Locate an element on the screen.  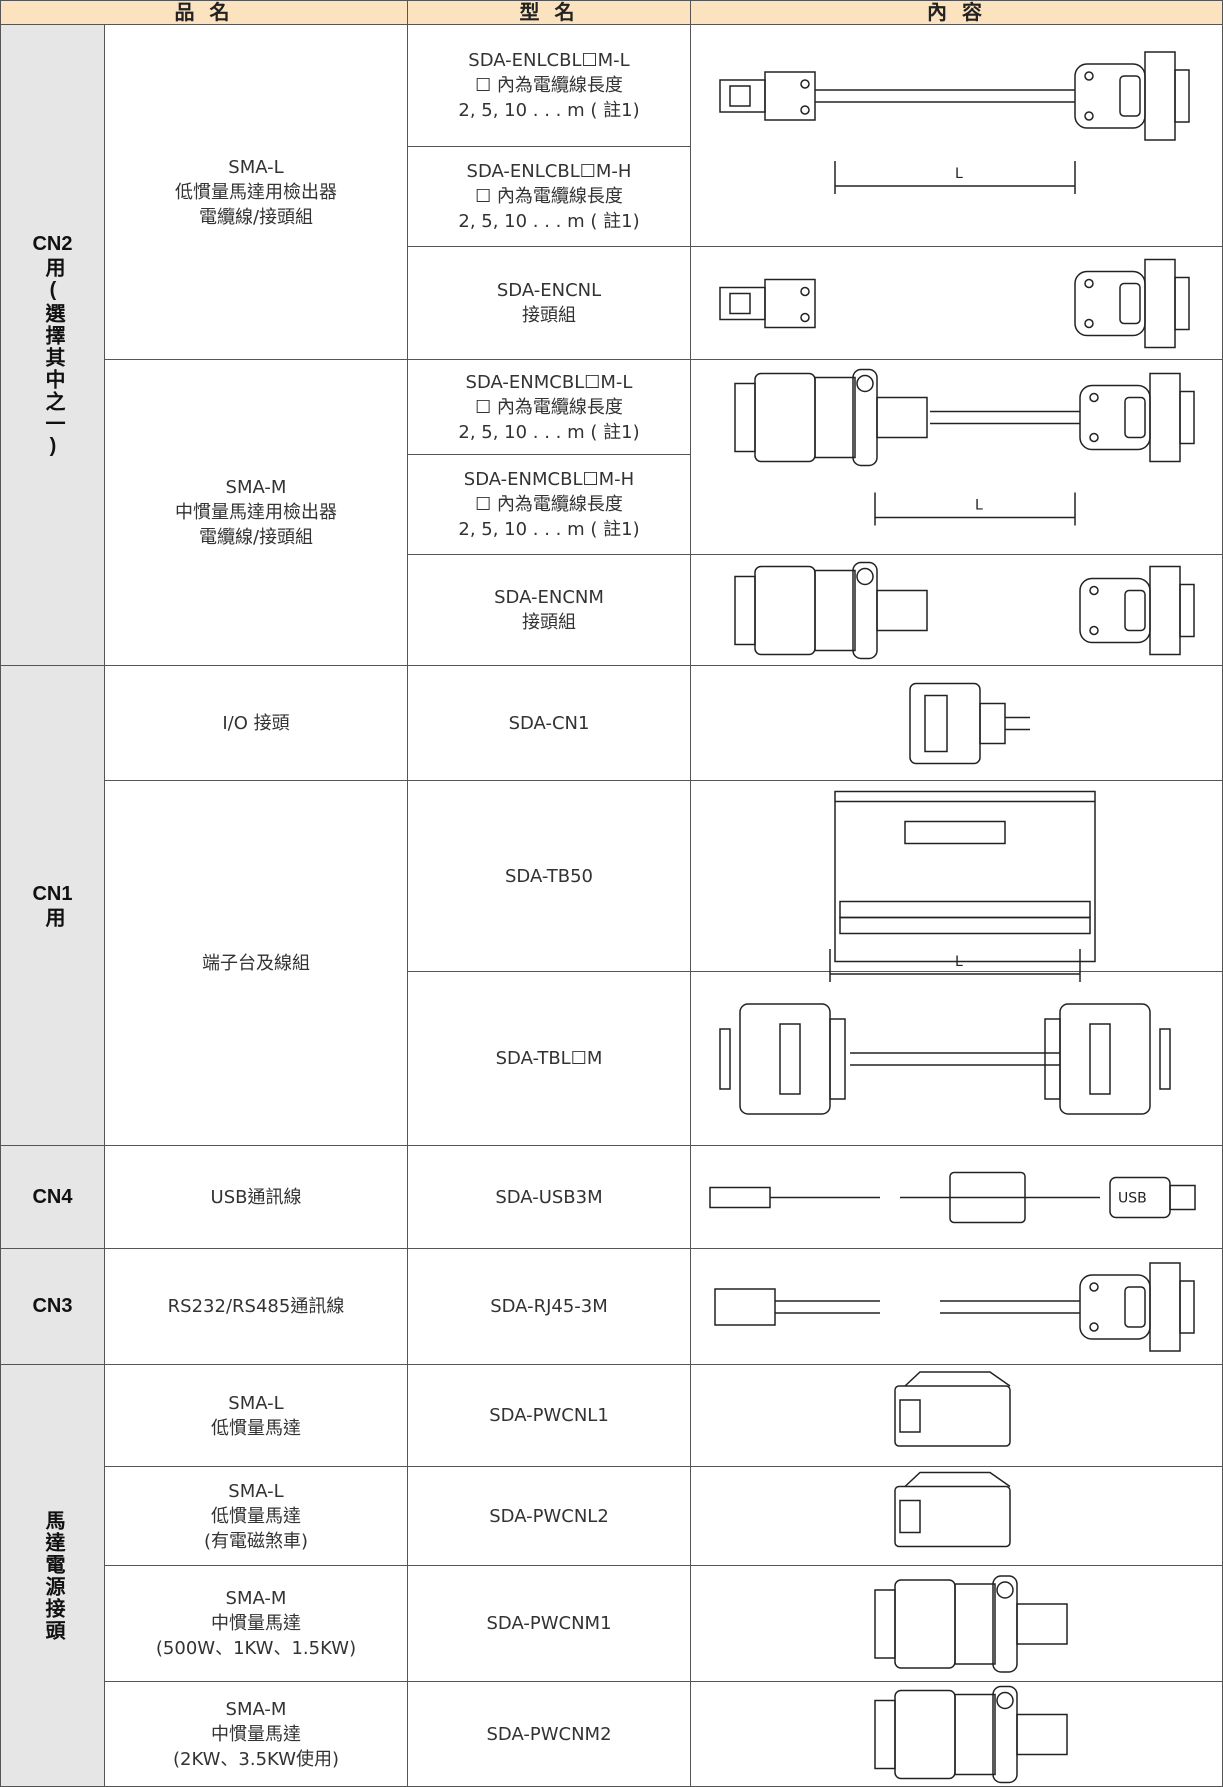
name-cell: SMA-M 中慣量馬達用檢出器 電纜線/接頭組 is located at coordinates (256, 513).